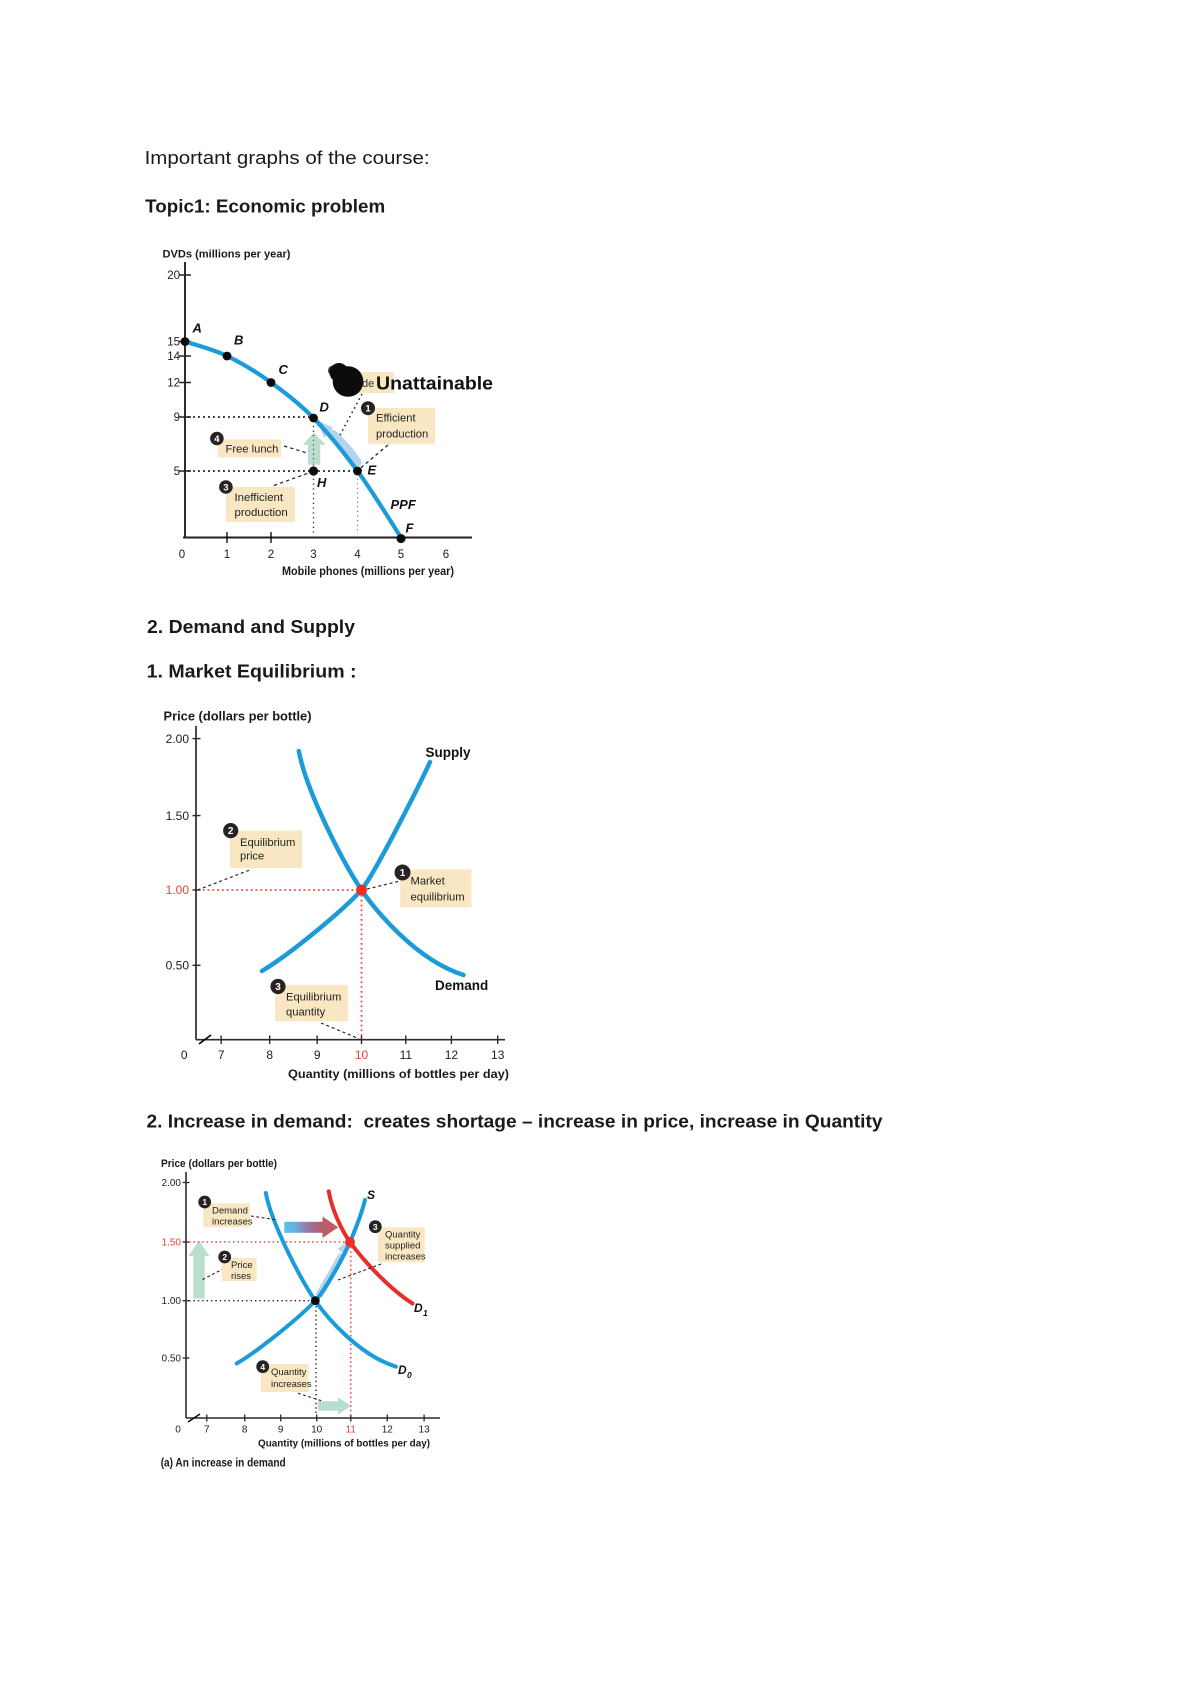 The height and width of the screenshot is (1698, 1200). Describe the element at coordinates (428, 882) in the screenshot. I see `svg-text: Market` at that location.